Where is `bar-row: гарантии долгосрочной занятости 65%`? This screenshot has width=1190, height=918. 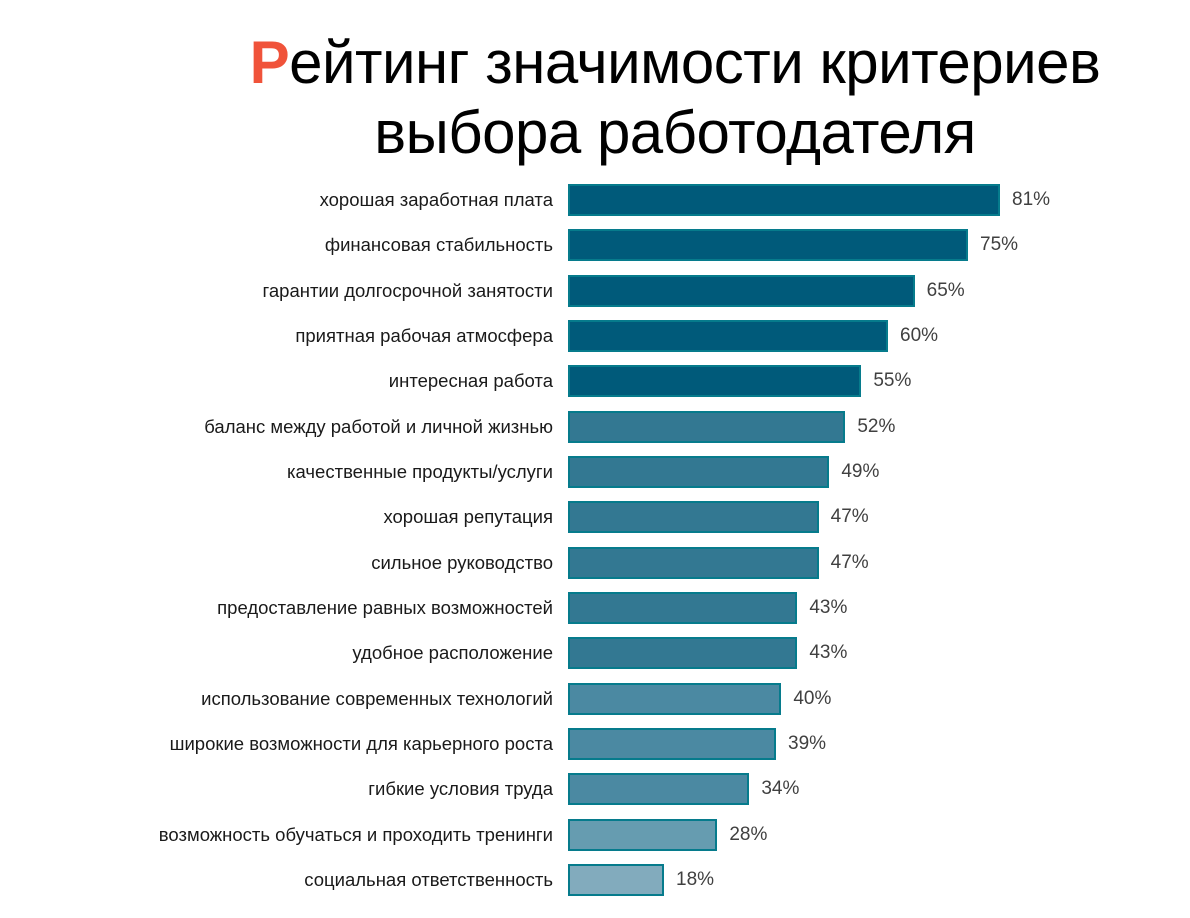 bar-row: гарантии долгосрочной занятости 65% is located at coordinates (595, 290).